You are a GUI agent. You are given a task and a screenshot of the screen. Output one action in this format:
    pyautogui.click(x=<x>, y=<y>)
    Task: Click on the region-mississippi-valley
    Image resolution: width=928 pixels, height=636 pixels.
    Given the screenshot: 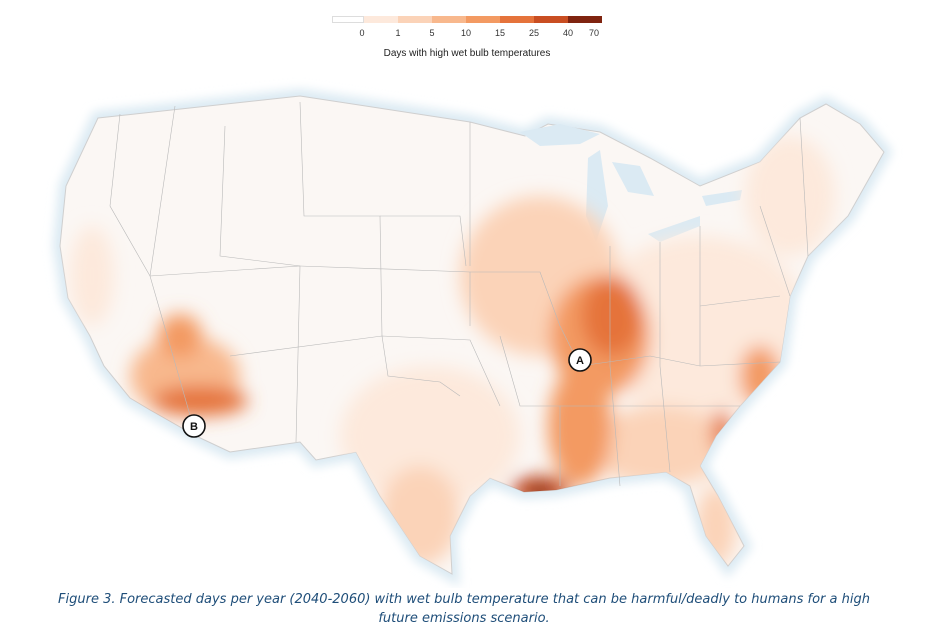 What is the action you would take?
    pyautogui.click(x=580, y=426)
    